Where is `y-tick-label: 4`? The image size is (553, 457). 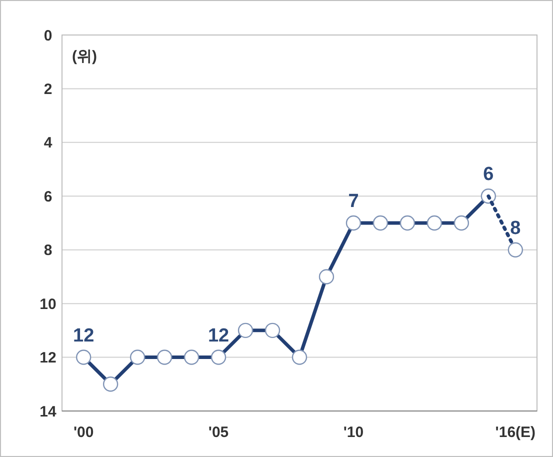 y-tick-label: 4 is located at coordinates (48, 143).